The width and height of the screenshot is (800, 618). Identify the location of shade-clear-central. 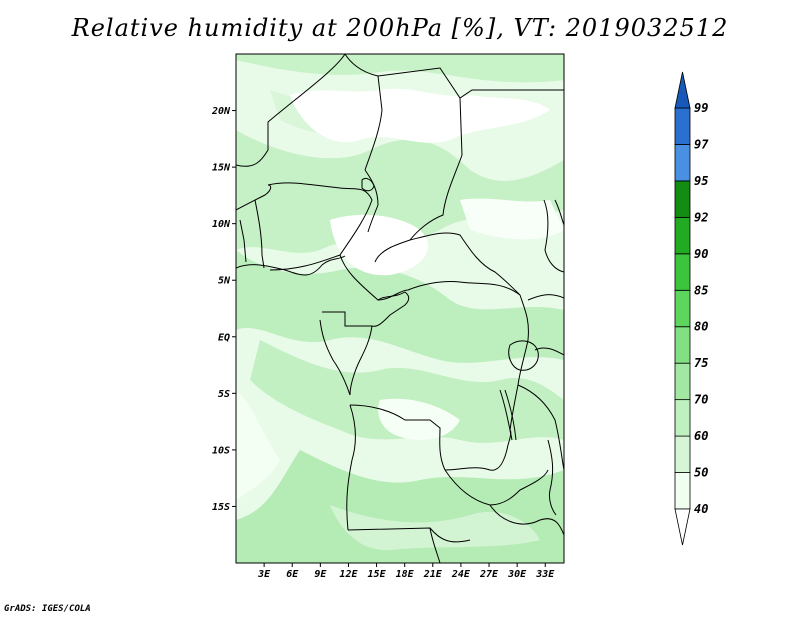
(379, 245).